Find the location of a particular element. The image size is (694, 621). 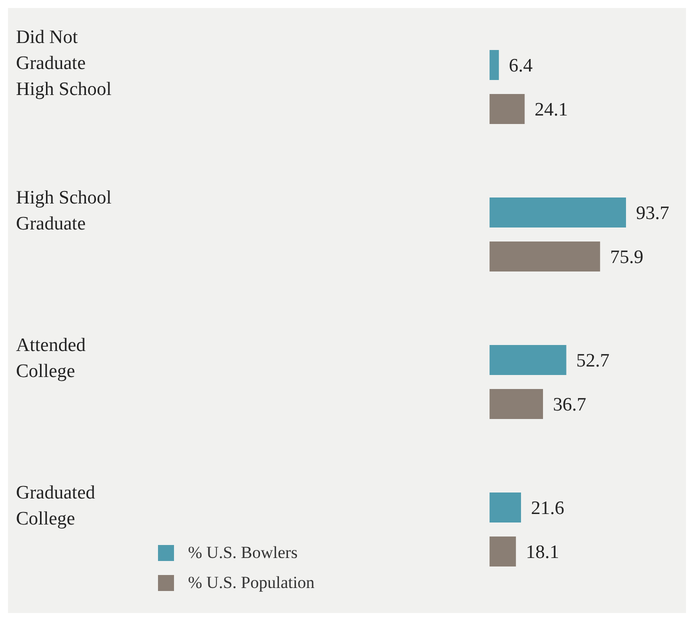

data-label: 36.7 is located at coordinates (569, 405).